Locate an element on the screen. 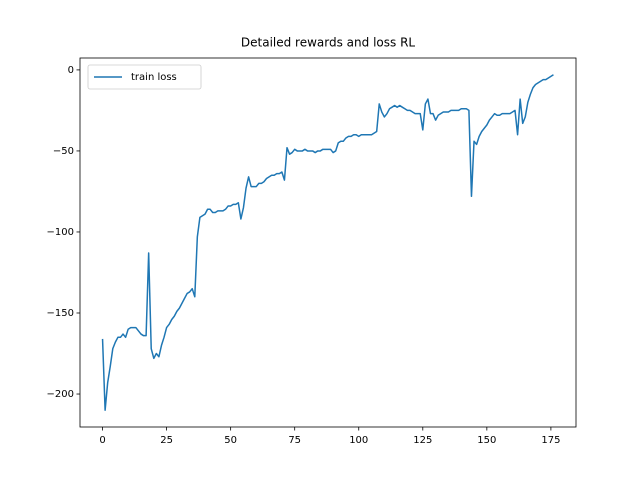  y-tick-label: −200 is located at coordinates (60, 394).